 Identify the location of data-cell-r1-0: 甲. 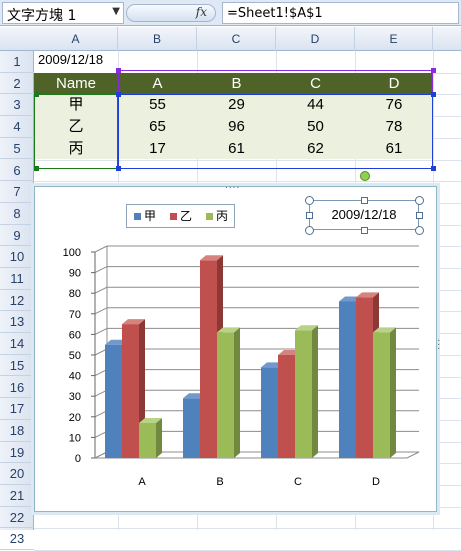
(76, 105).